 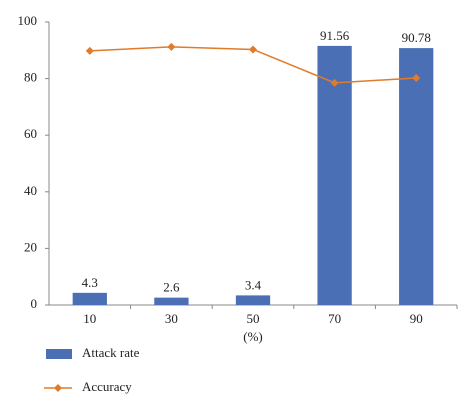 I want to click on x-tick-label: 70, so click(x=334, y=318).